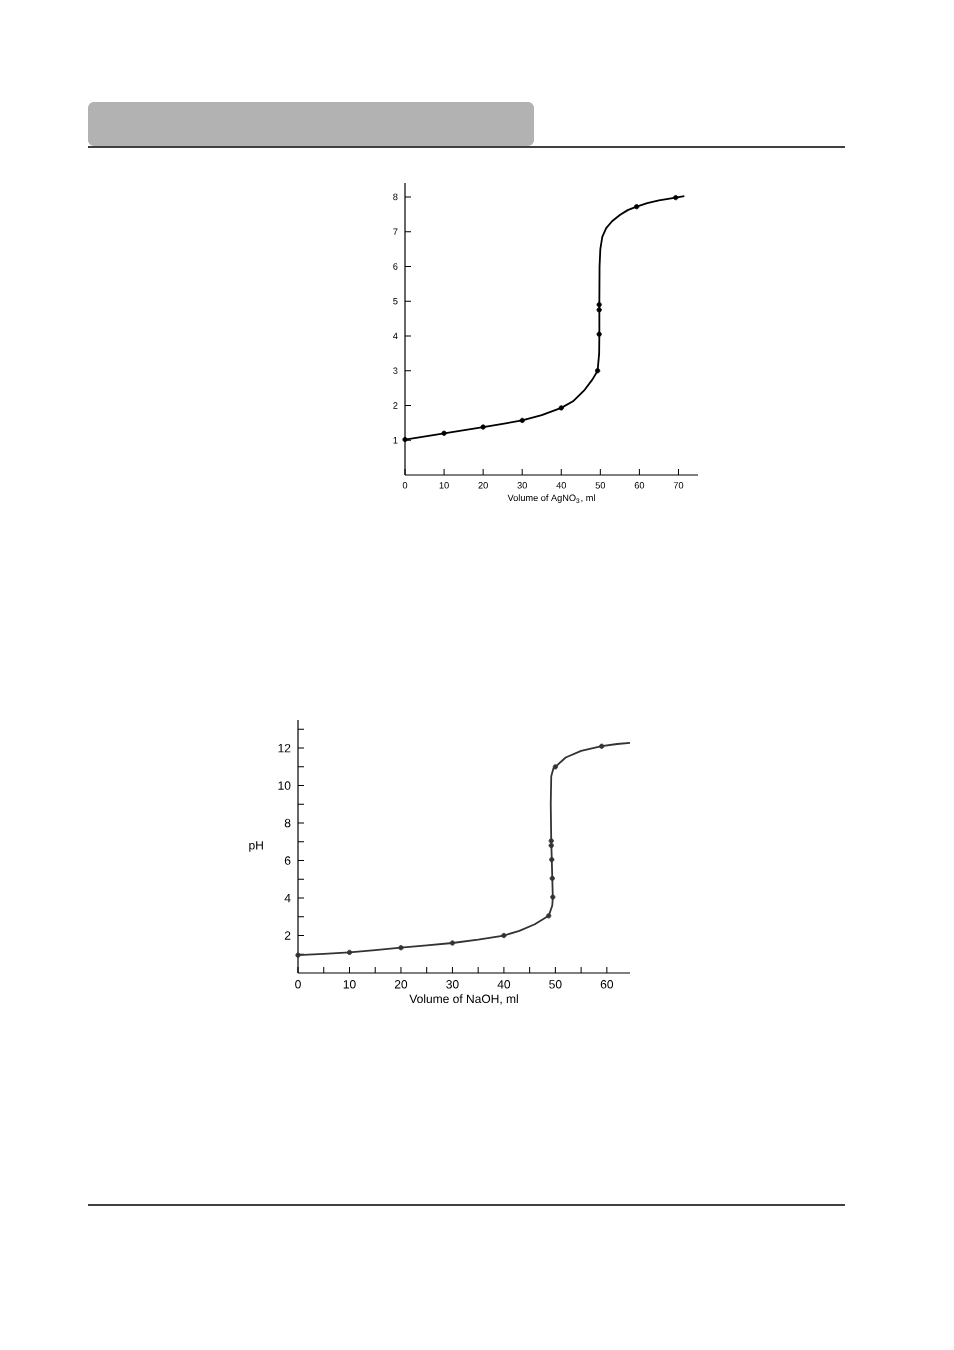 The width and height of the screenshot is (954, 1350). What do you see at coordinates (678, 485) in the screenshot?
I see `x-tick-label: 70` at bounding box center [678, 485].